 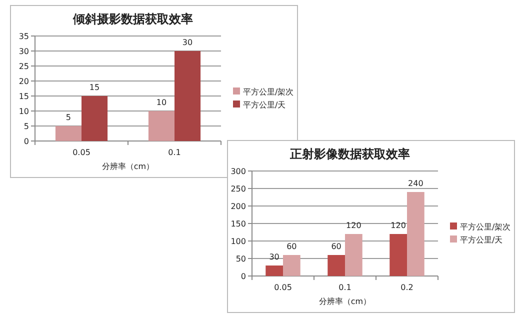 I want to click on x-tick-label: 0.2, so click(x=407, y=287).